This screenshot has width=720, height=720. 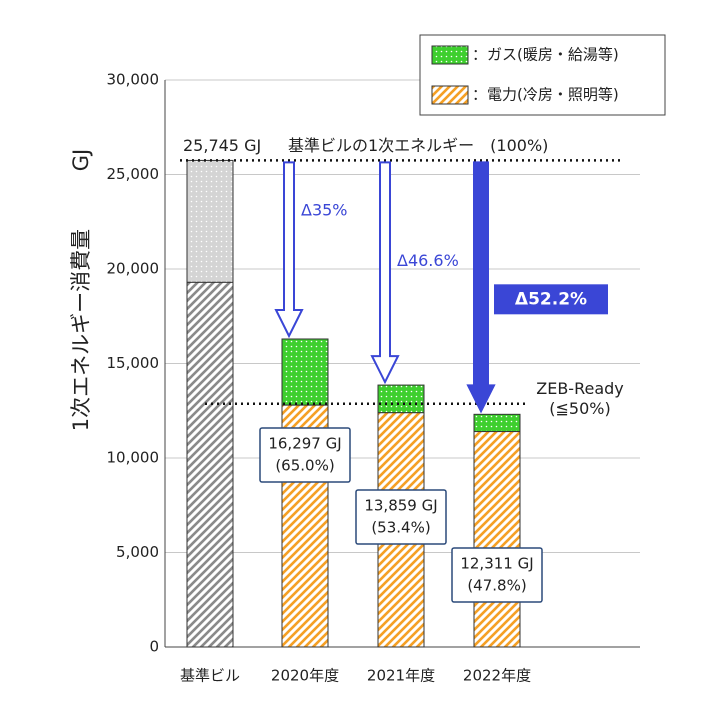 What do you see at coordinates (428, 260) in the screenshot?
I see `reduction-label: Δ46.6%` at bounding box center [428, 260].